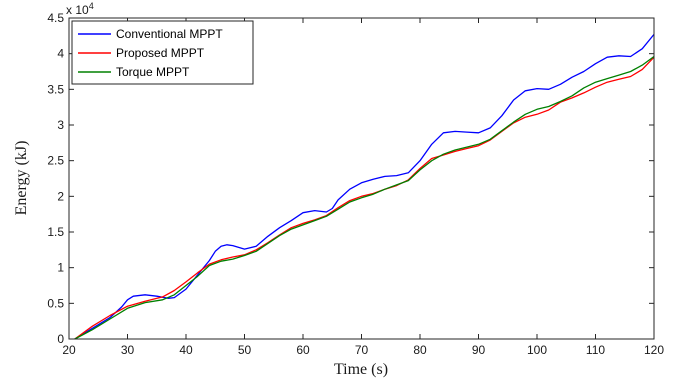  What do you see at coordinates (153, 72) in the screenshot?
I see `legend-label-2: Torque MPPT` at bounding box center [153, 72].